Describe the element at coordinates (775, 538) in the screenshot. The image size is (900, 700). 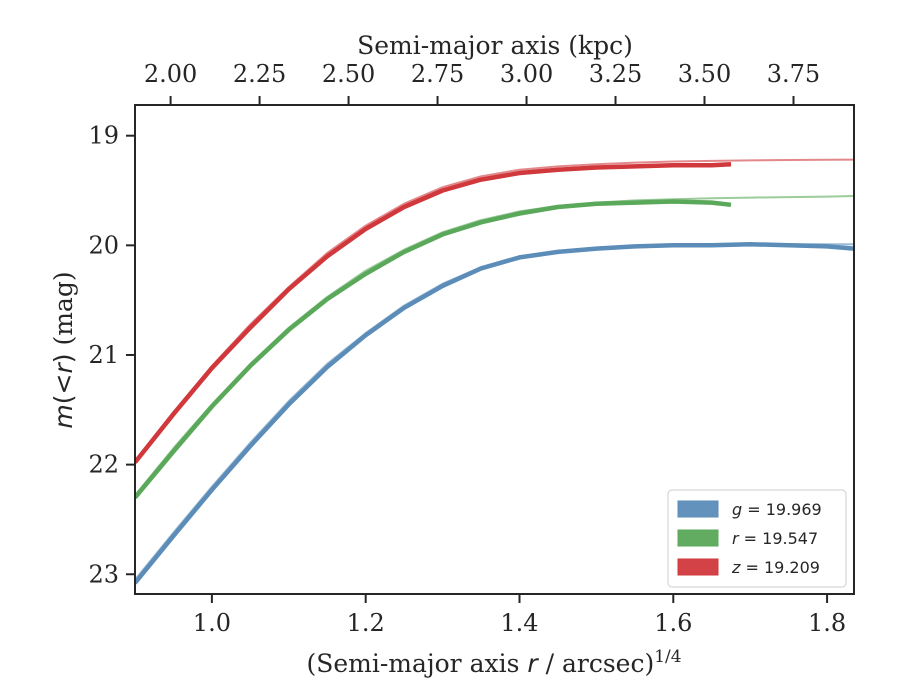
I see `legend-label-r: r = 19.547` at that location.